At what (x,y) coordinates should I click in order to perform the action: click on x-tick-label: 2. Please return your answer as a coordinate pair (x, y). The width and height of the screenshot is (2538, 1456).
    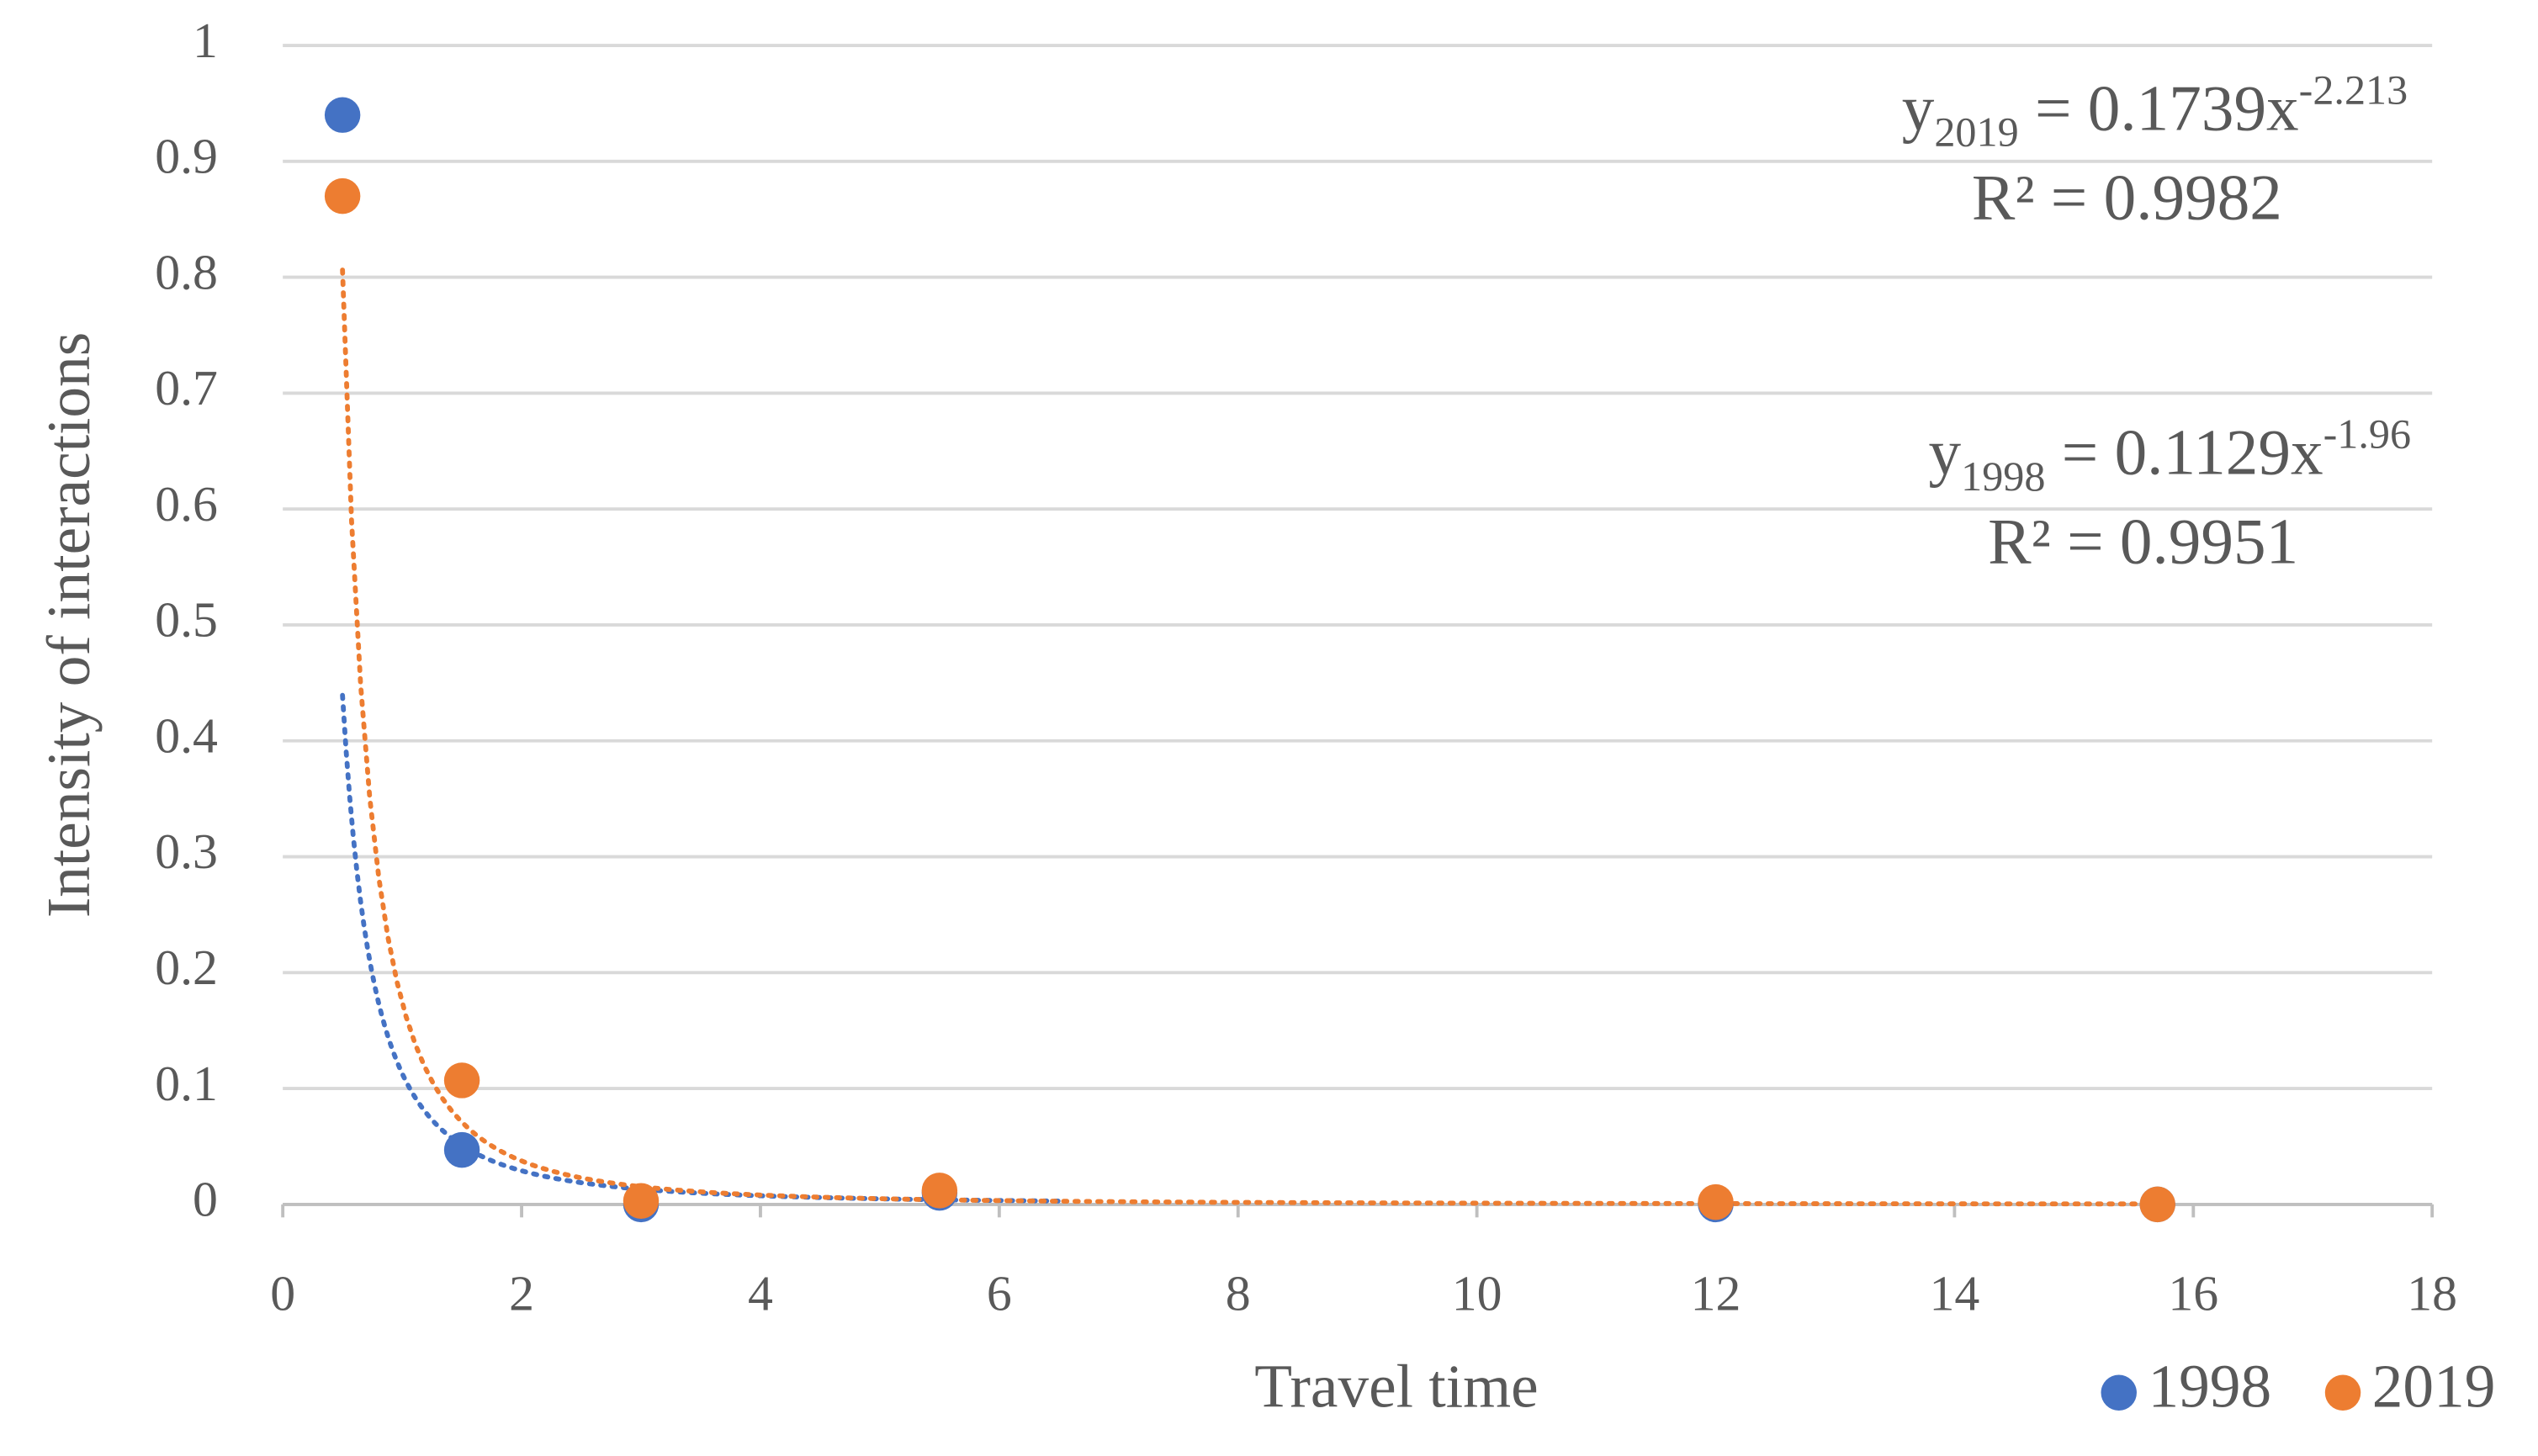
    Looking at the image, I should click on (521, 1293).